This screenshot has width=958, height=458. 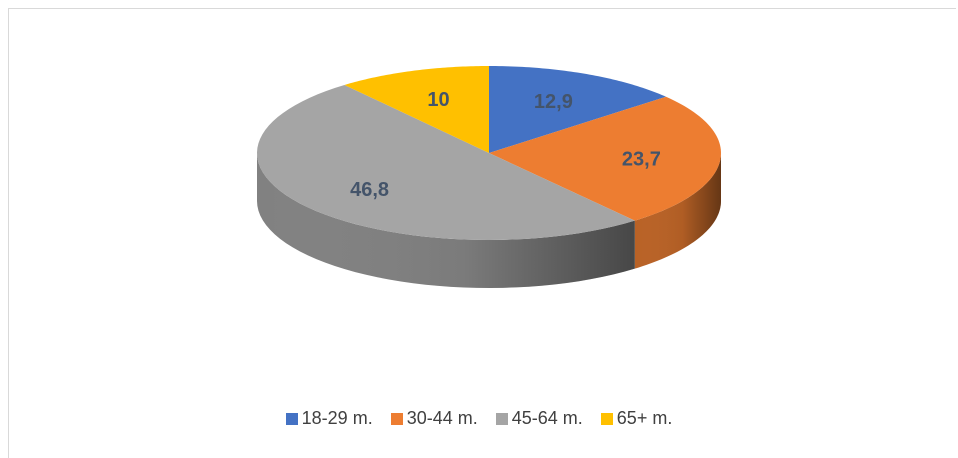 I want to click on legend-item-30-44-m: 30-44 m., so click(x=434, y=418).